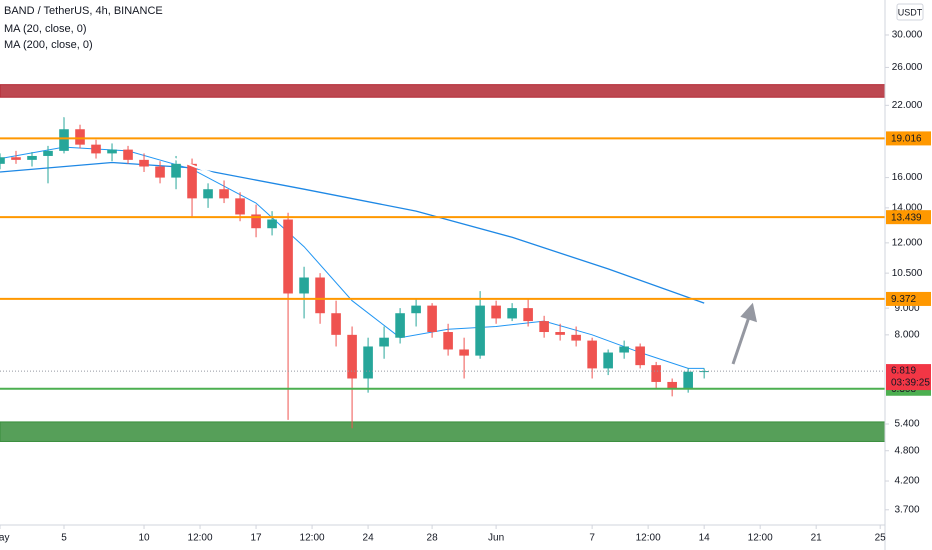 Image resolution: width=932 pixels, height=550 pixels. Describe the element at coordinates (592, 538) in the screenshot. I see `x-tick-label: 7` at that location.